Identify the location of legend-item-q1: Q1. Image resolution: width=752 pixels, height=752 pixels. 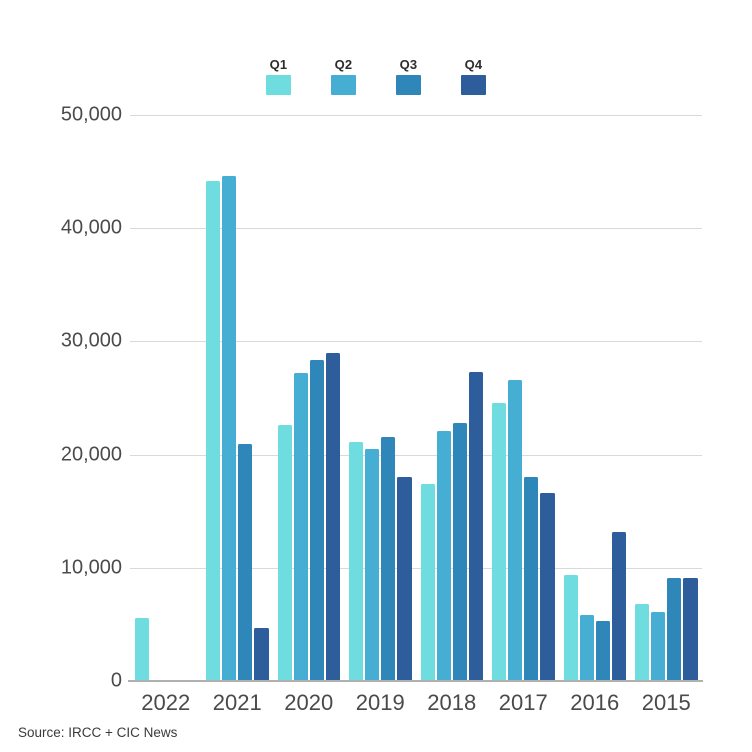
(278, 76).